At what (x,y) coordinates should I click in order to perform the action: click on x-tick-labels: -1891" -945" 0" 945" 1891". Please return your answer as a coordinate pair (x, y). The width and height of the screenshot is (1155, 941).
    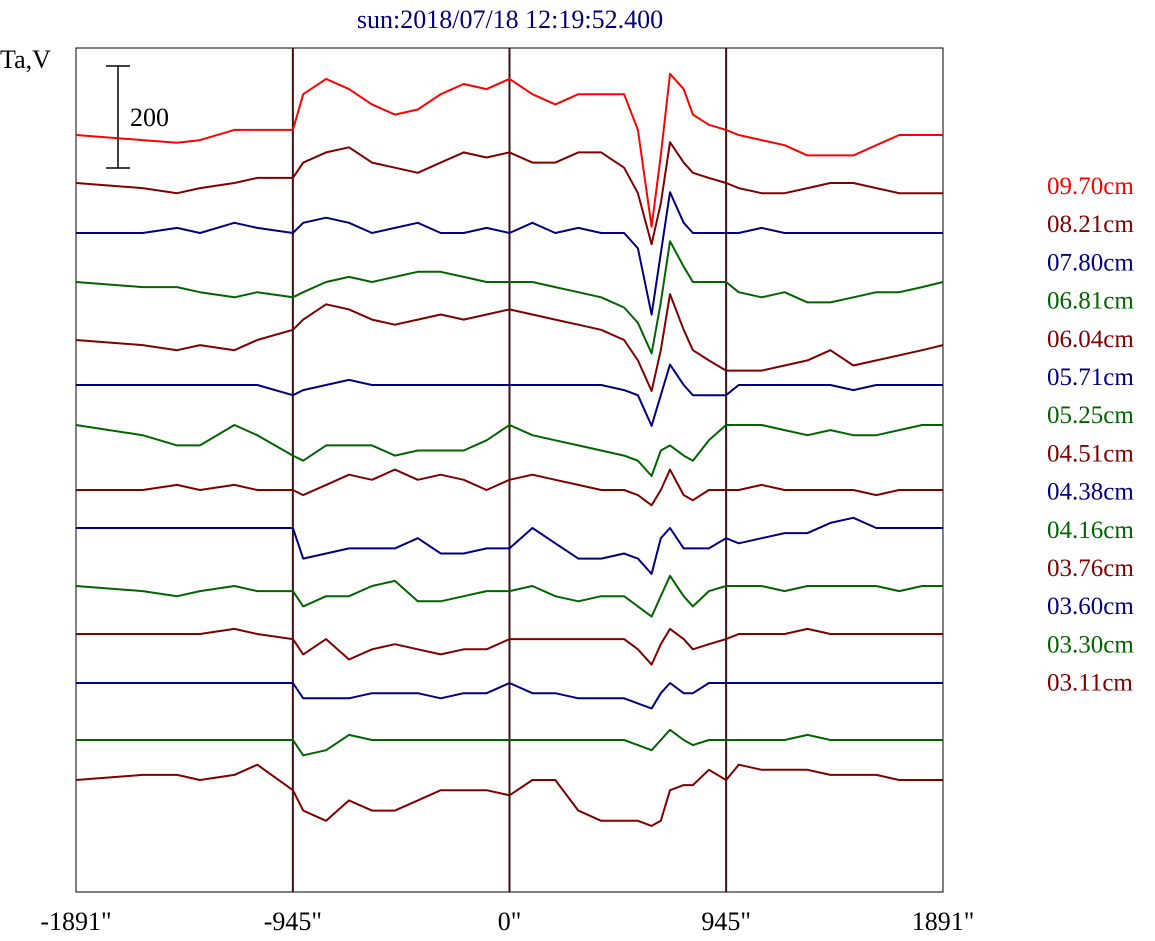
    Looking at the image, I should click on (507, 921).